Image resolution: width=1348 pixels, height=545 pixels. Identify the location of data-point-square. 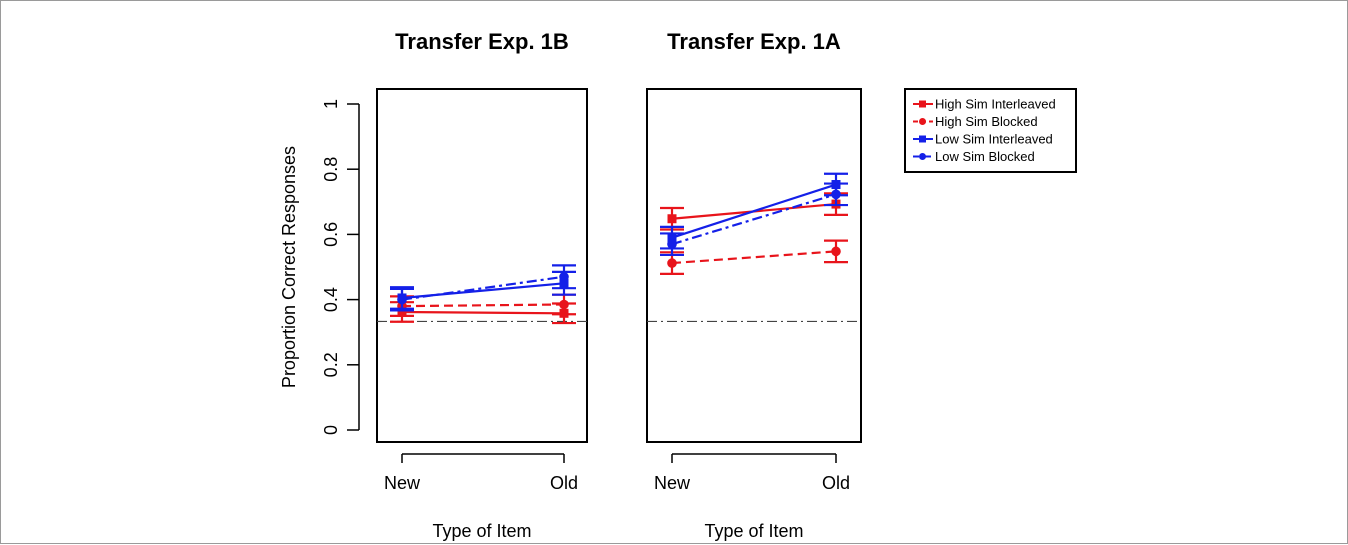
(672, 219).